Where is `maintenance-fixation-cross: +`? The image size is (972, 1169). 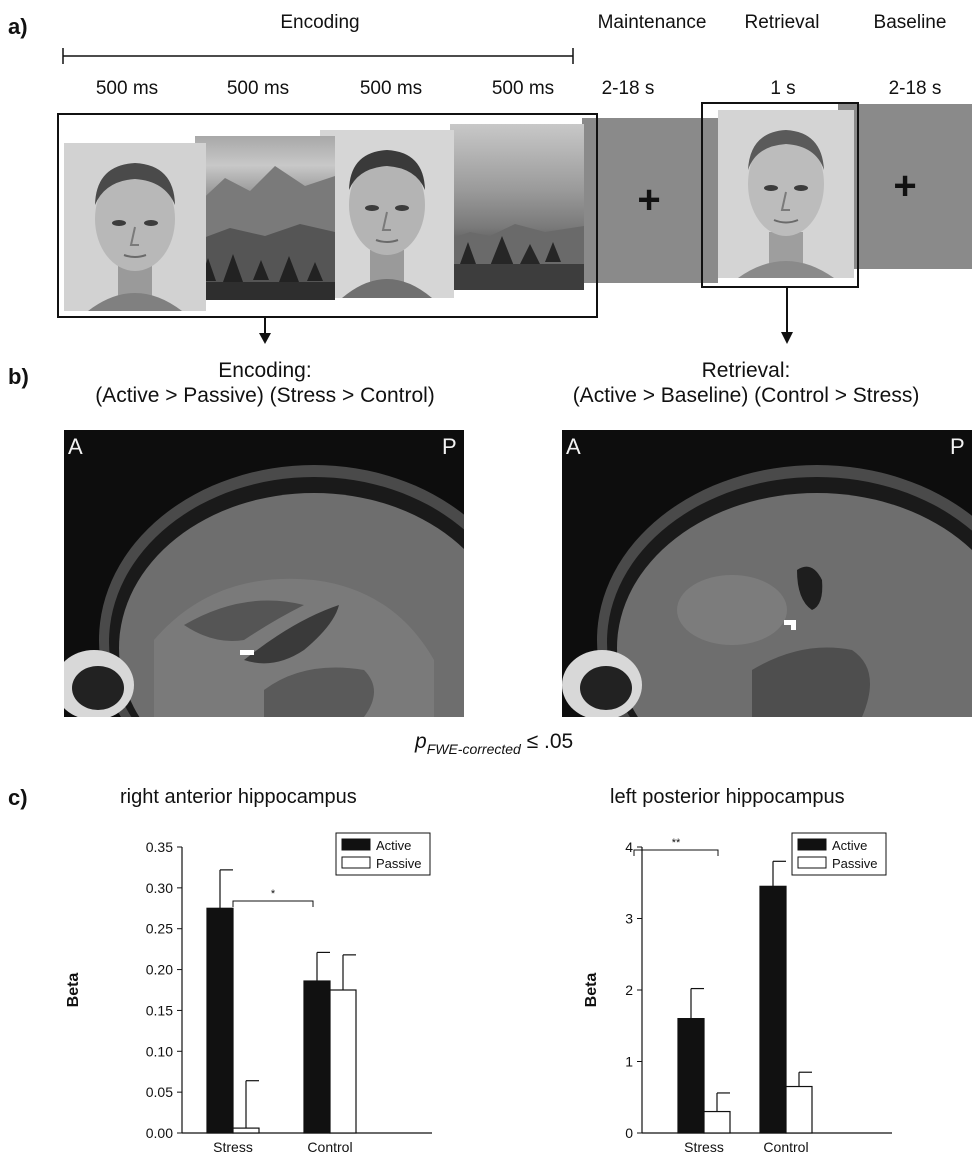 maintenance-fixation-cross: + is located at coordinates (649, 200).